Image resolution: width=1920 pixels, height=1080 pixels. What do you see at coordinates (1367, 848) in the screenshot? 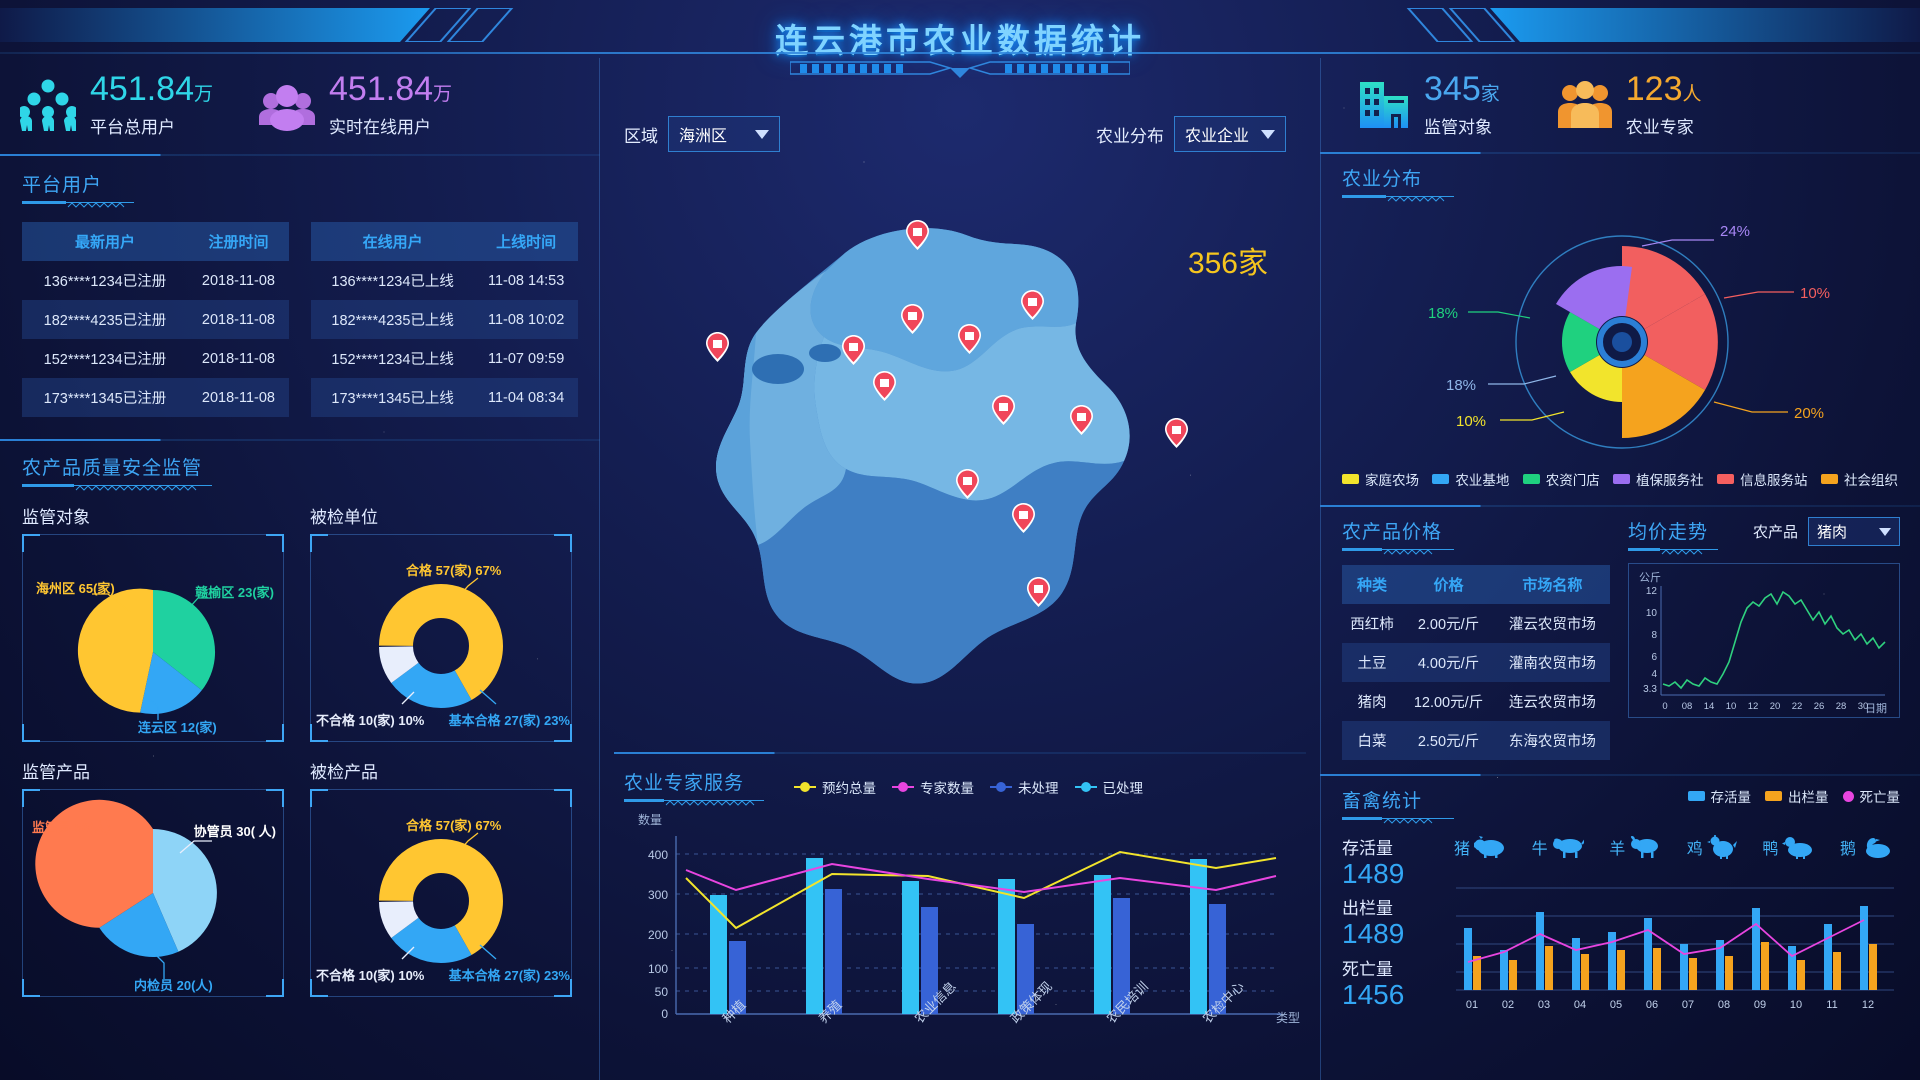
I see `metric-label: 存活量` at bounding box center [1367, 848].